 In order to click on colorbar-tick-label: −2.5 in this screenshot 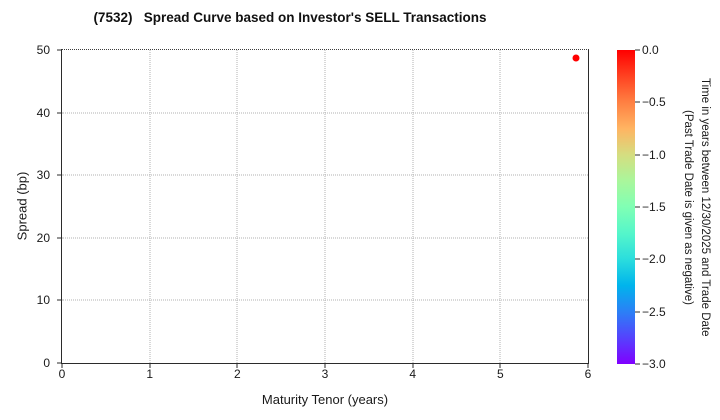, I will do `click(654, 311)`.